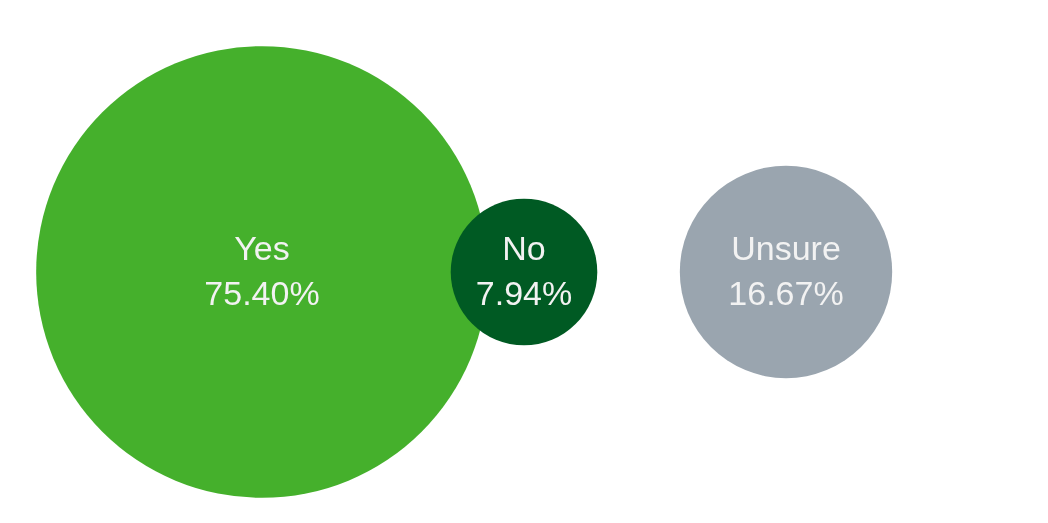 The width and height of the screenshot is (1048, 523). What do you see at coordinates (262, 248) in the screenshot?
I see `category-label: Yes` at bounding box center [262, 248].